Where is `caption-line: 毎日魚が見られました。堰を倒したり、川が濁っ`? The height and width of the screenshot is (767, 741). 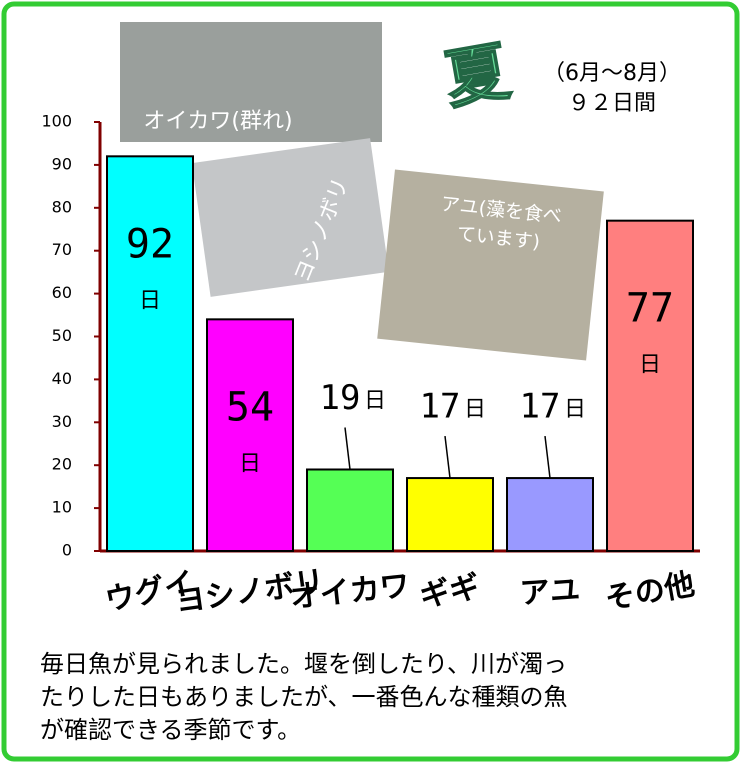 caption-line: 毎日魚が見られました。堰を倒したり、川が濁っ is located at coordinates (303, 664).